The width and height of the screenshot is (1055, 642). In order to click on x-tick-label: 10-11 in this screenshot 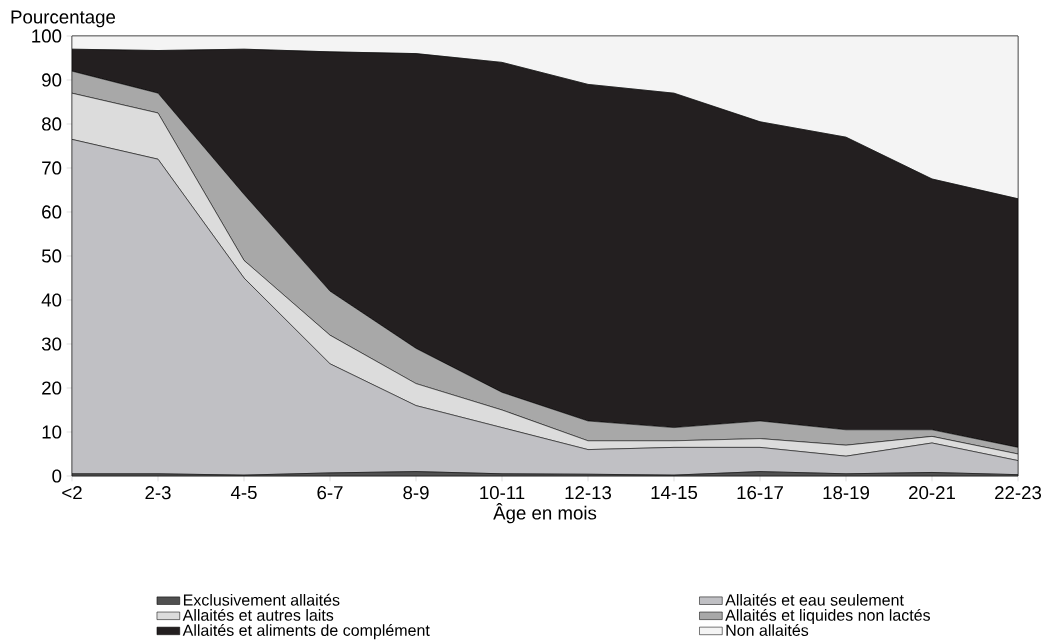, I will do `click(502, 493)`.